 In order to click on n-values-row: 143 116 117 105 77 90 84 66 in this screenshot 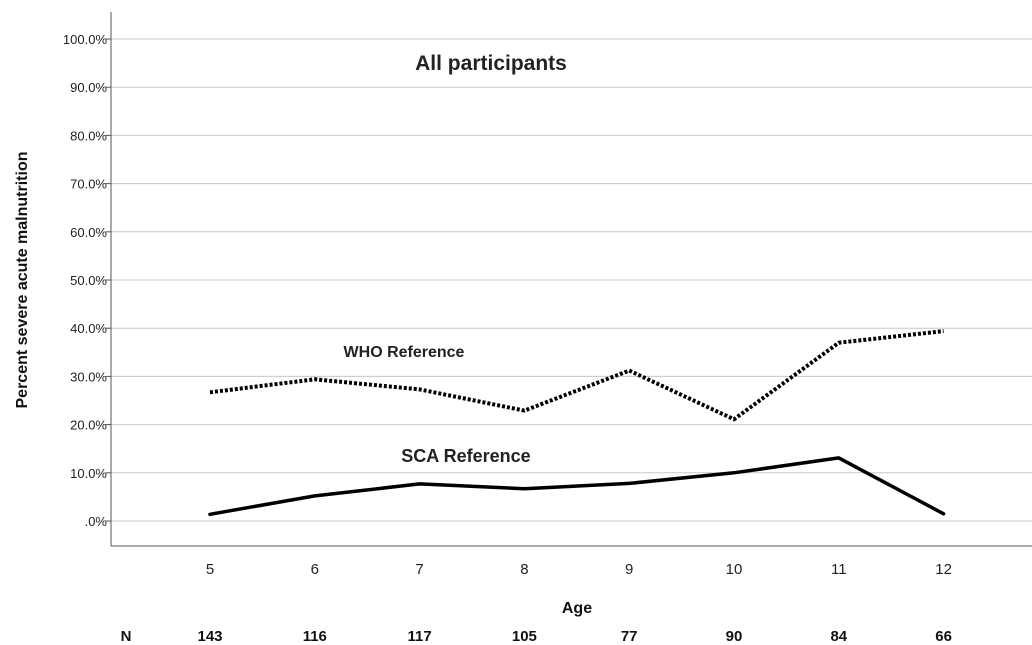, I will do `click(574, 636)`.